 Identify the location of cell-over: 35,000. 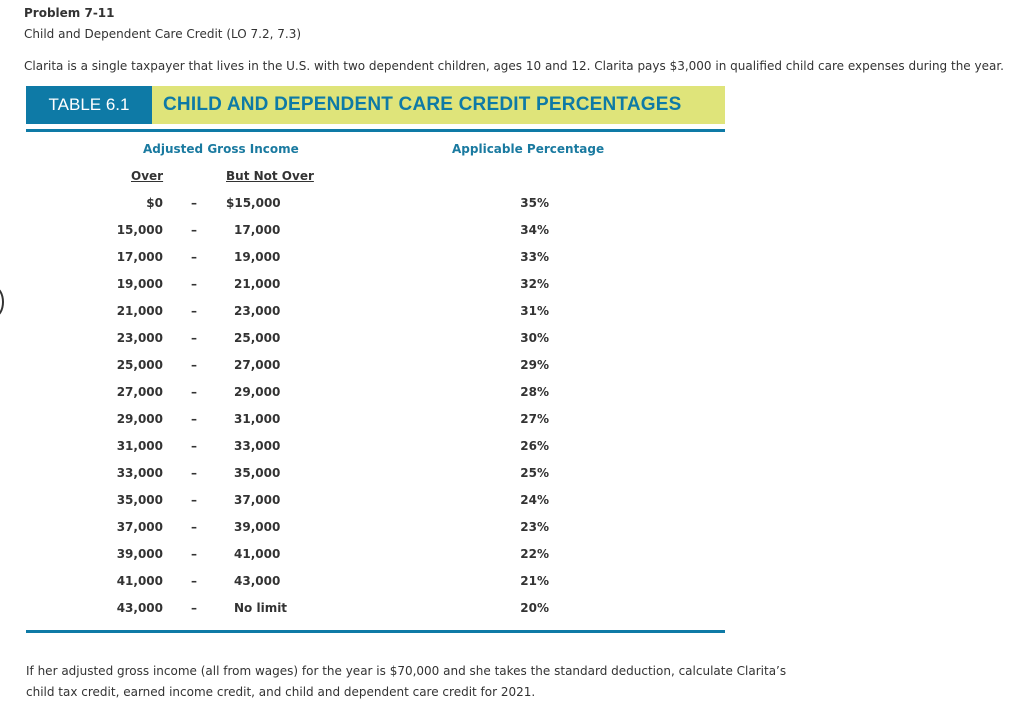
(139, 500).